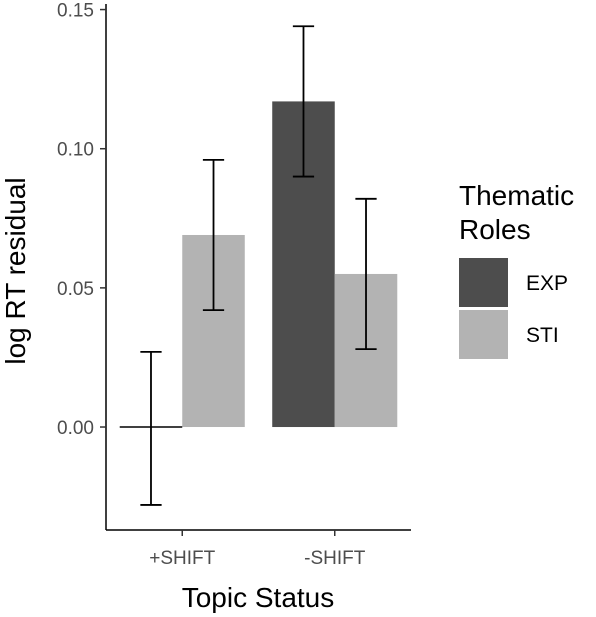 The height and width of the screenshot is (617, 596). Describe the element at coordinates (335, 558) in the screenshot. I see `x-tick-label: -SHIFT` at that location.